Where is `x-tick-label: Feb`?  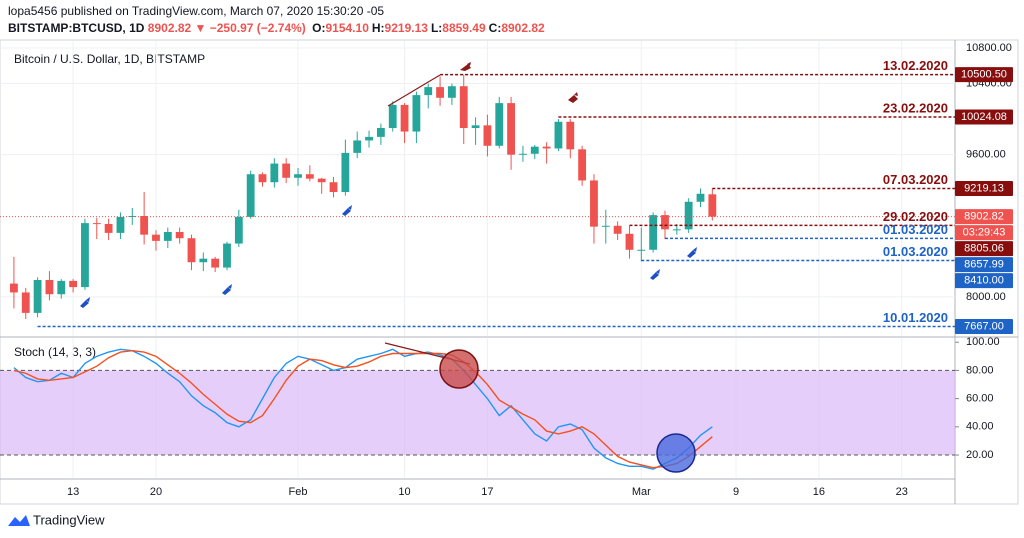 x-tick-label: Feb is located at coordinates (298, 492).